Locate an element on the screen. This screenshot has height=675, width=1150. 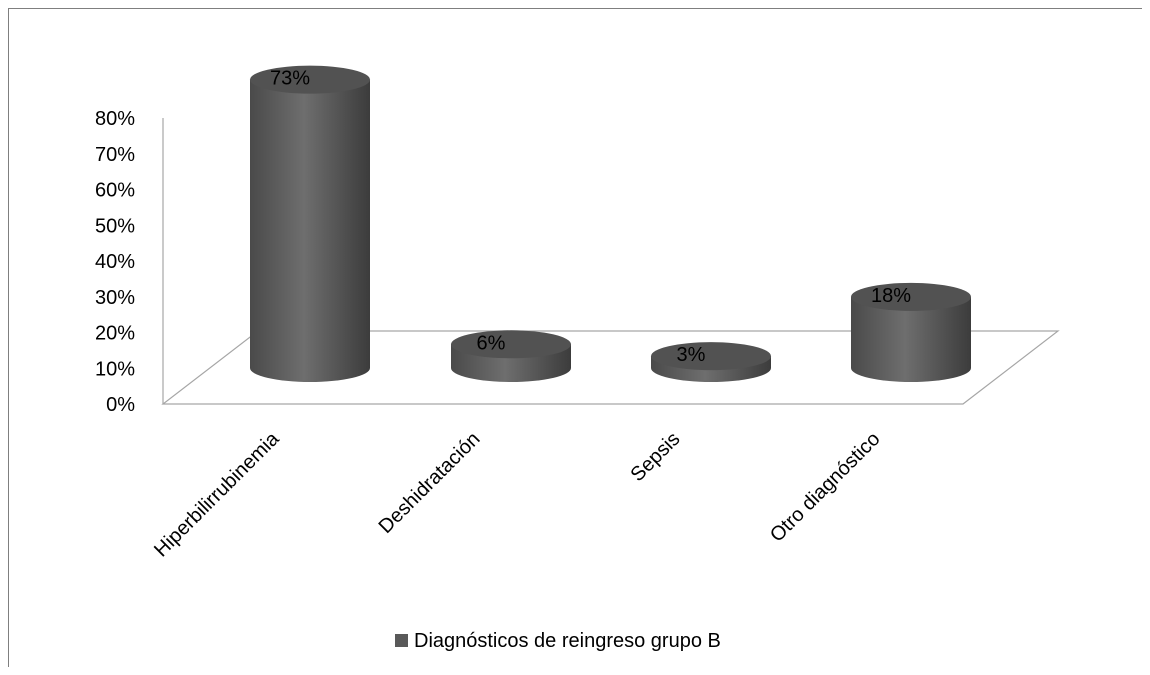
y-tick-label: 60% is located at coordinates (115, 191).